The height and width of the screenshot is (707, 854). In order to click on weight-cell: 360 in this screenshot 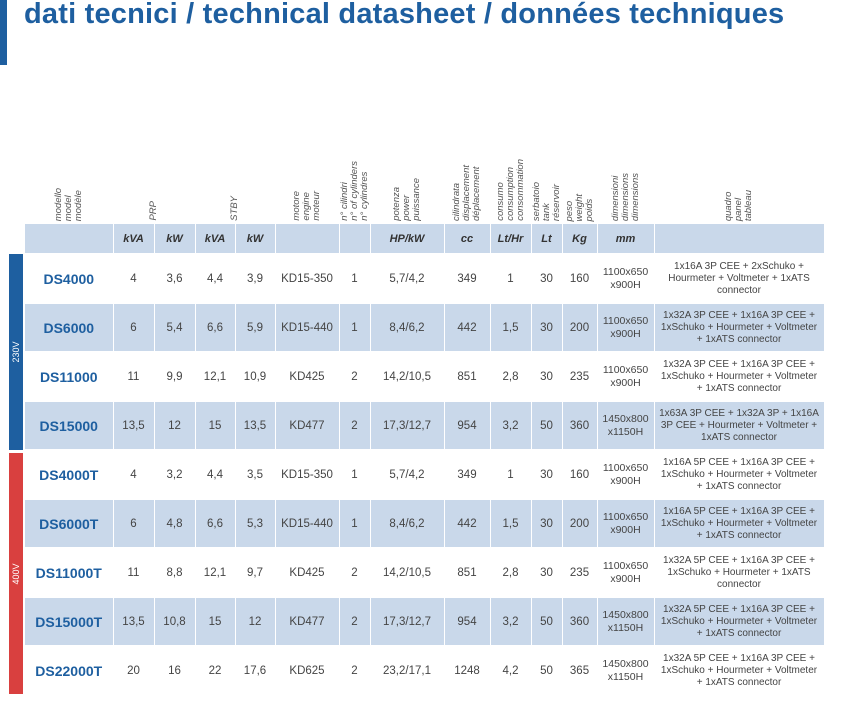, I will do `click(580, 622)`.